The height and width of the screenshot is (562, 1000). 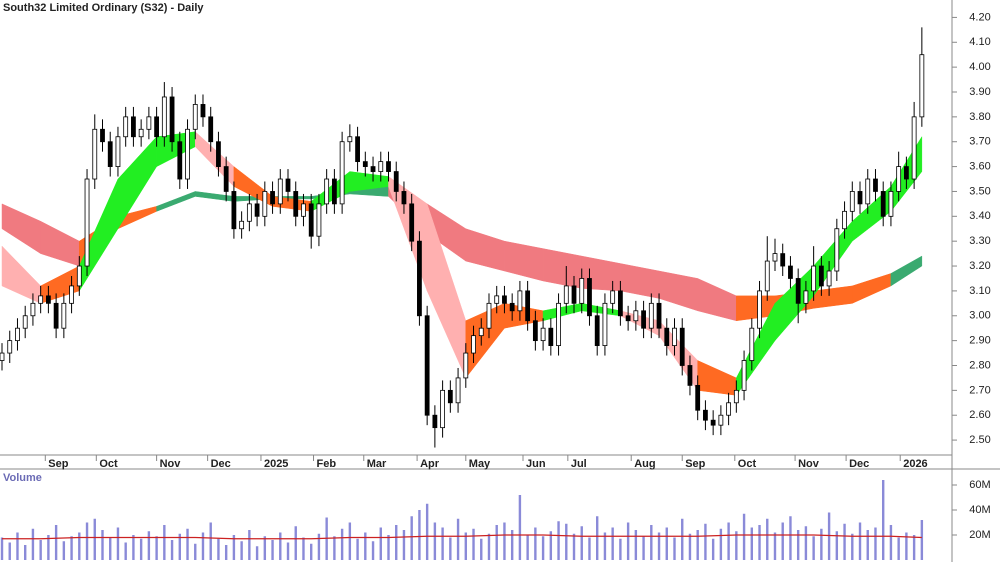 I want to click on y-tick-label: 3.40, so click(x=979, y=216).